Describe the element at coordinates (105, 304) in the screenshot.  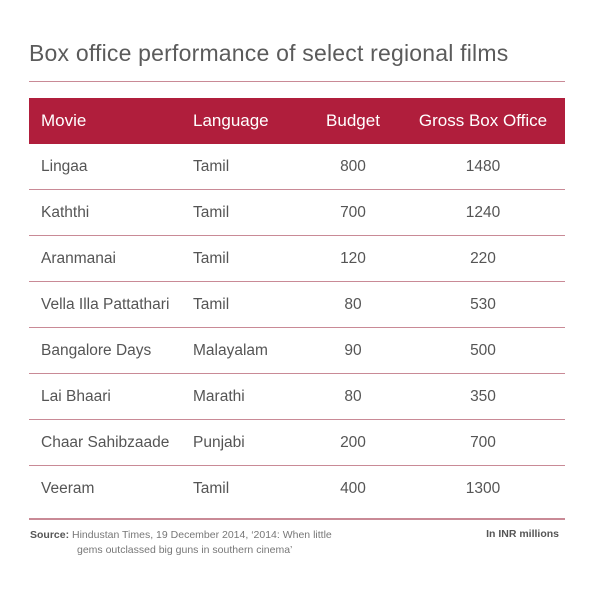
I see `cell-movie: Vella Illa Pattathari` at that location.